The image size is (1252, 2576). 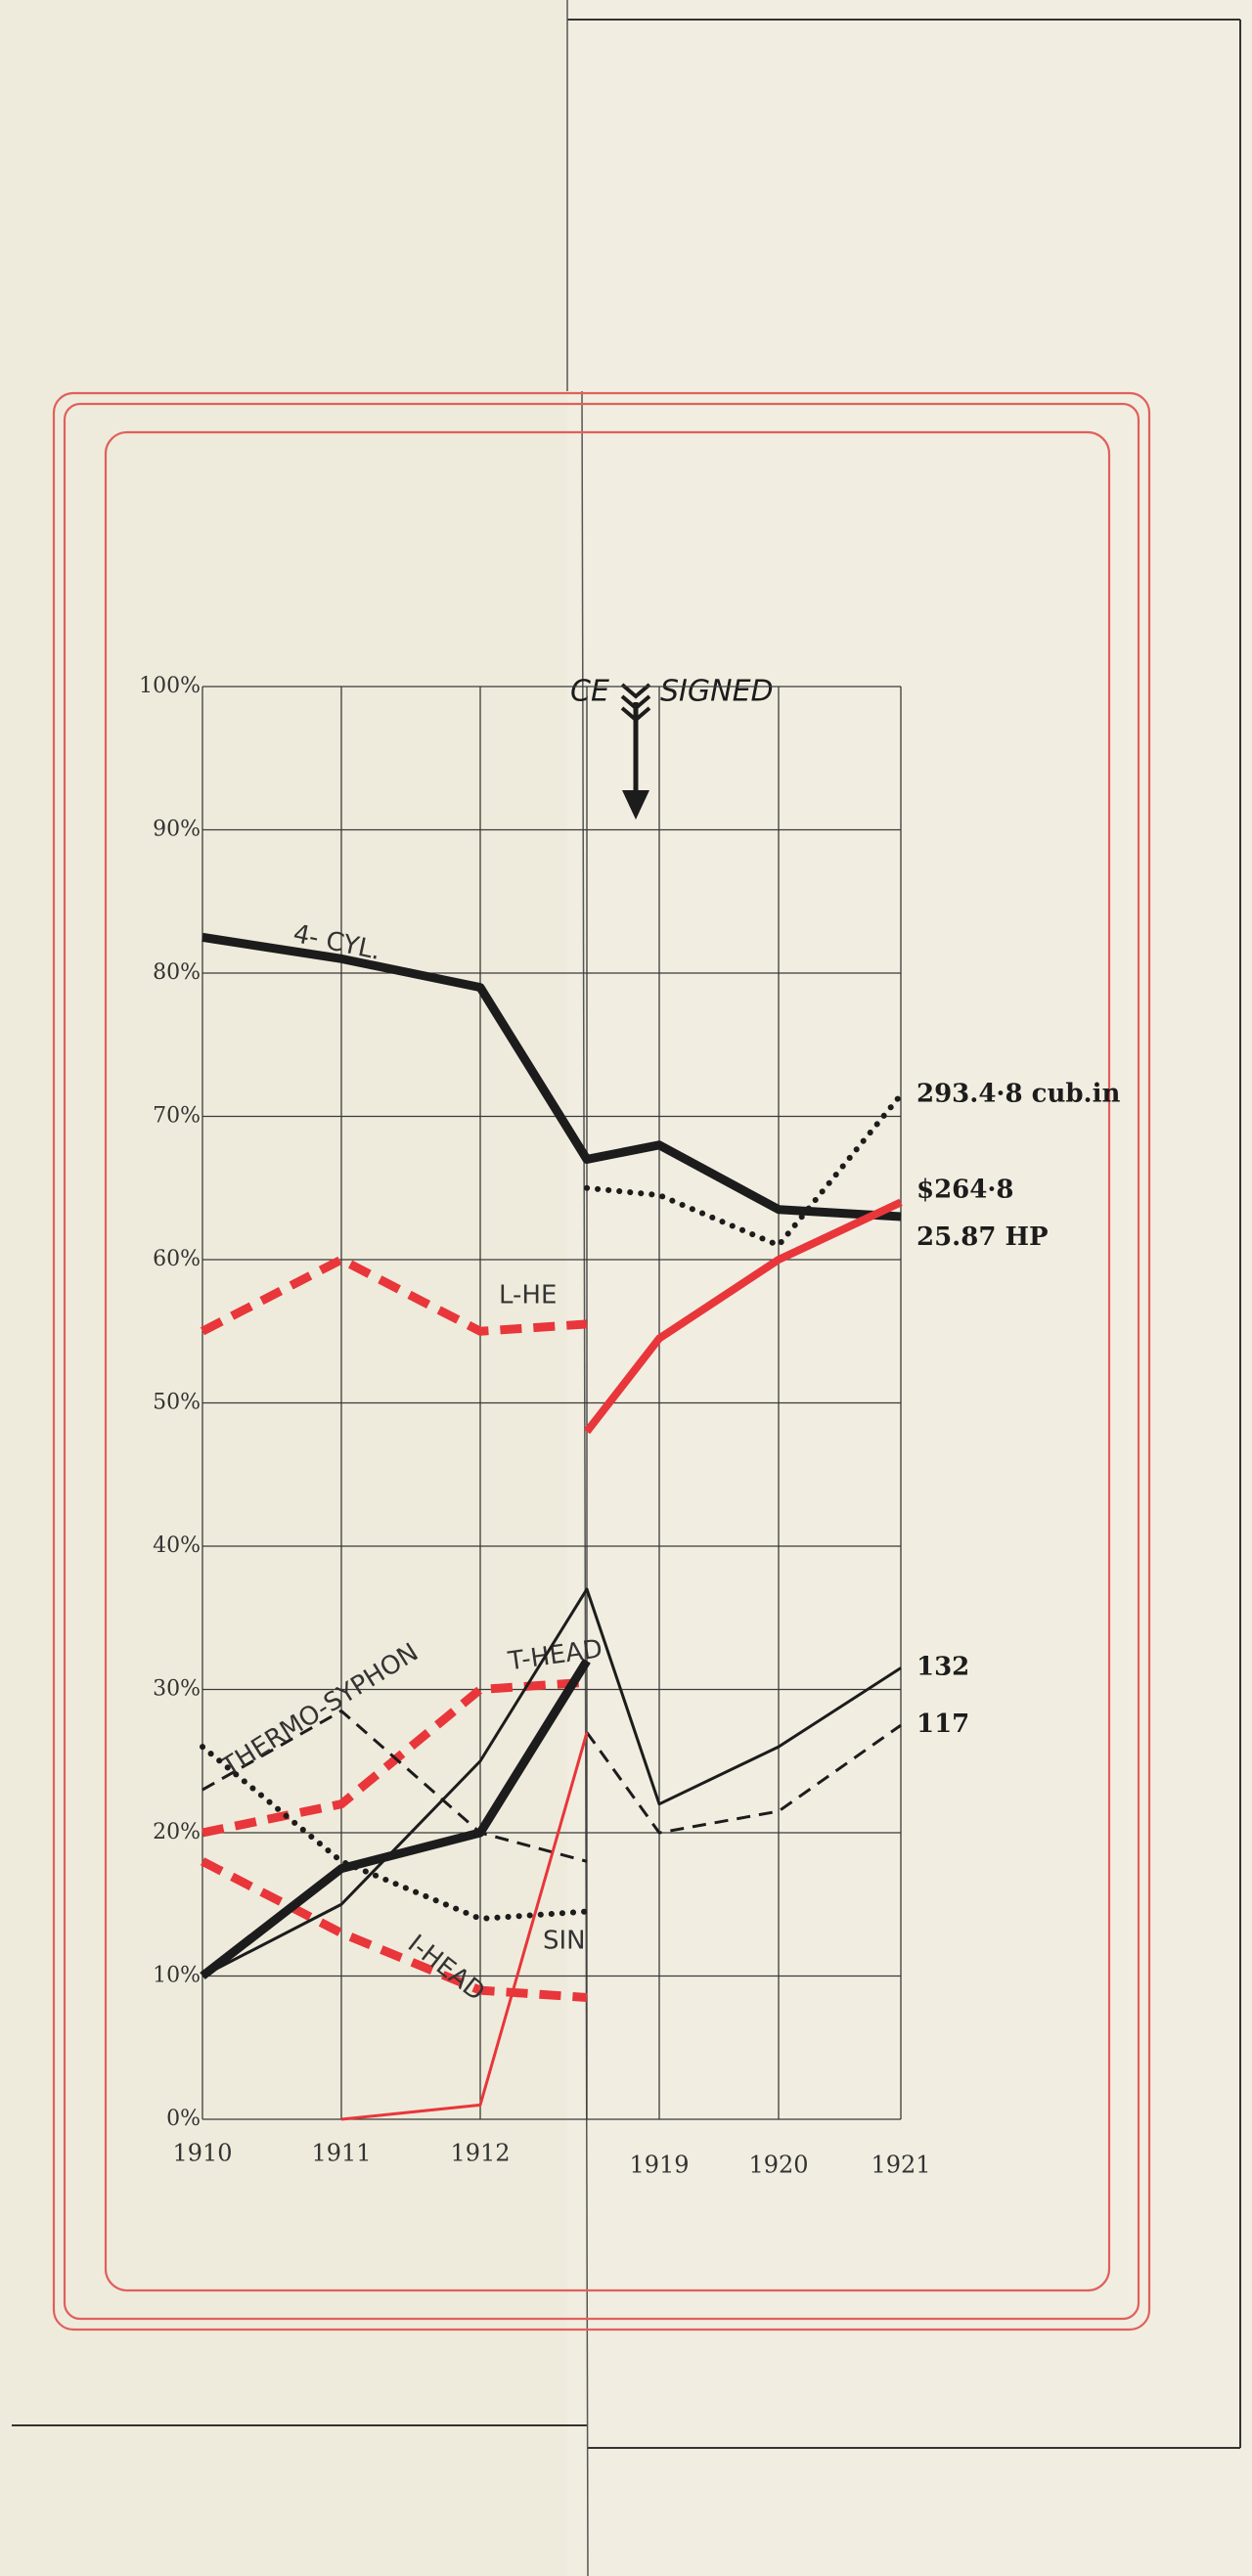 I want to click on end-label: 132, so click(x=943, y=1667).